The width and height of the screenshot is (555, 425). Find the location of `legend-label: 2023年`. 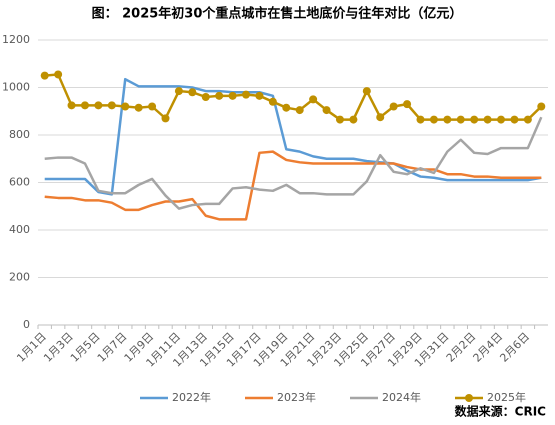

legend-label: 2023年 is located at coordinates (296, 397).